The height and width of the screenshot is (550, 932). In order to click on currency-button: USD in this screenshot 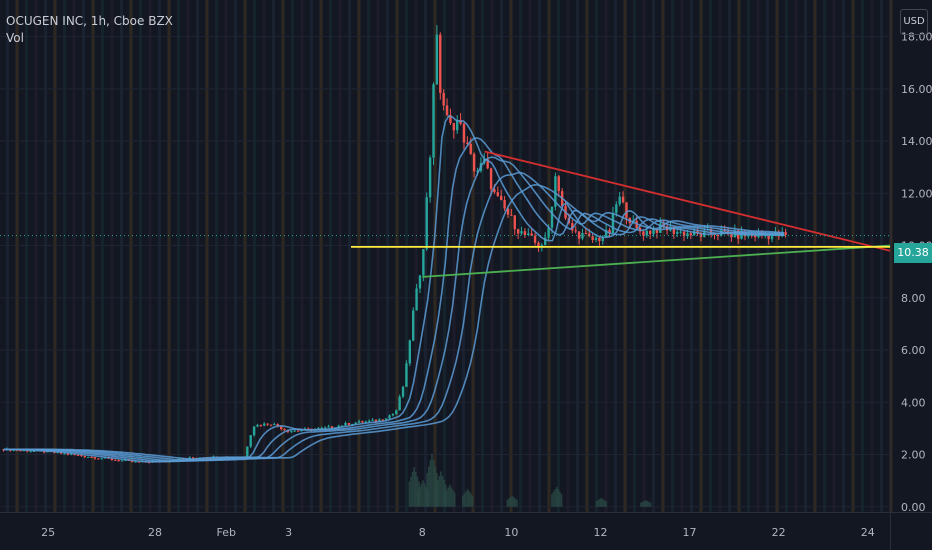, I will do `click(914, 22)`.